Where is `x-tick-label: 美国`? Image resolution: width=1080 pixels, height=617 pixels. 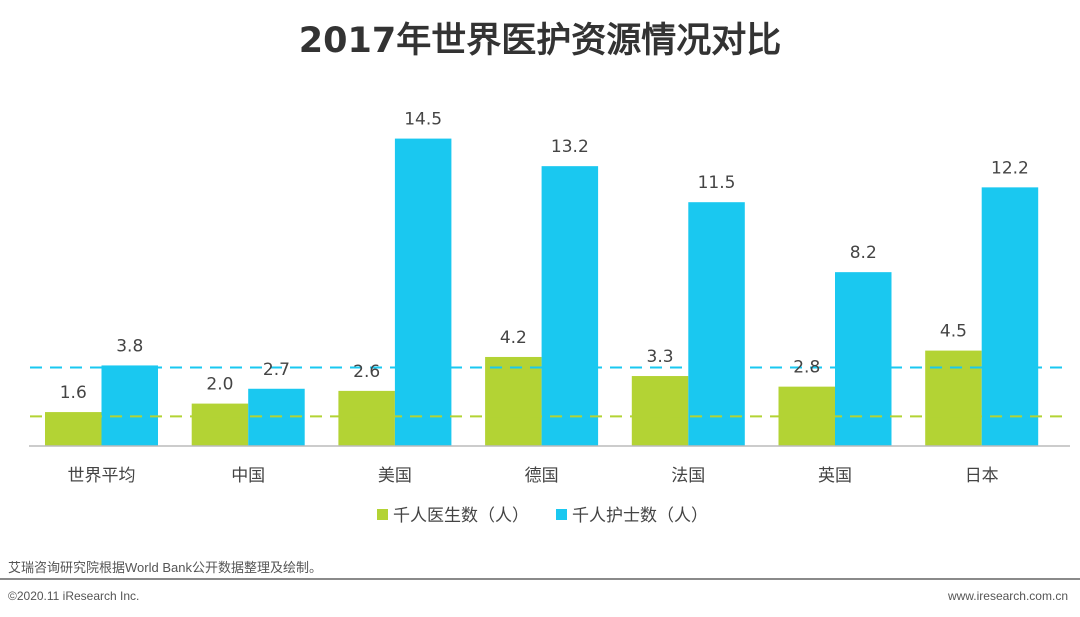
x-tick-label: 美国 is located at coordinates (395, 476).